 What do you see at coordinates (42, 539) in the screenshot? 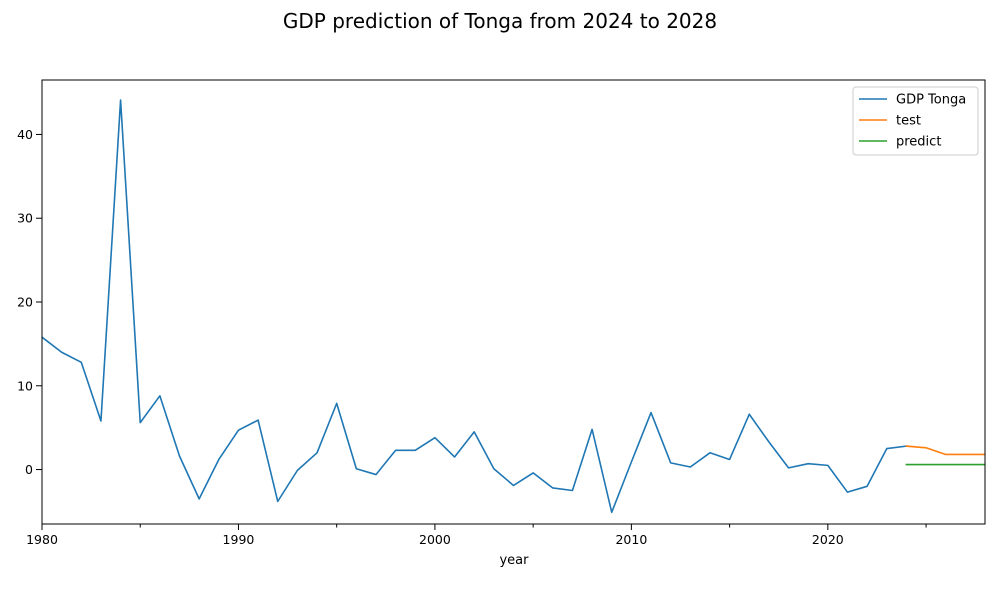
I see `x-tick-label: 1980` at bounding box center [42, 539].